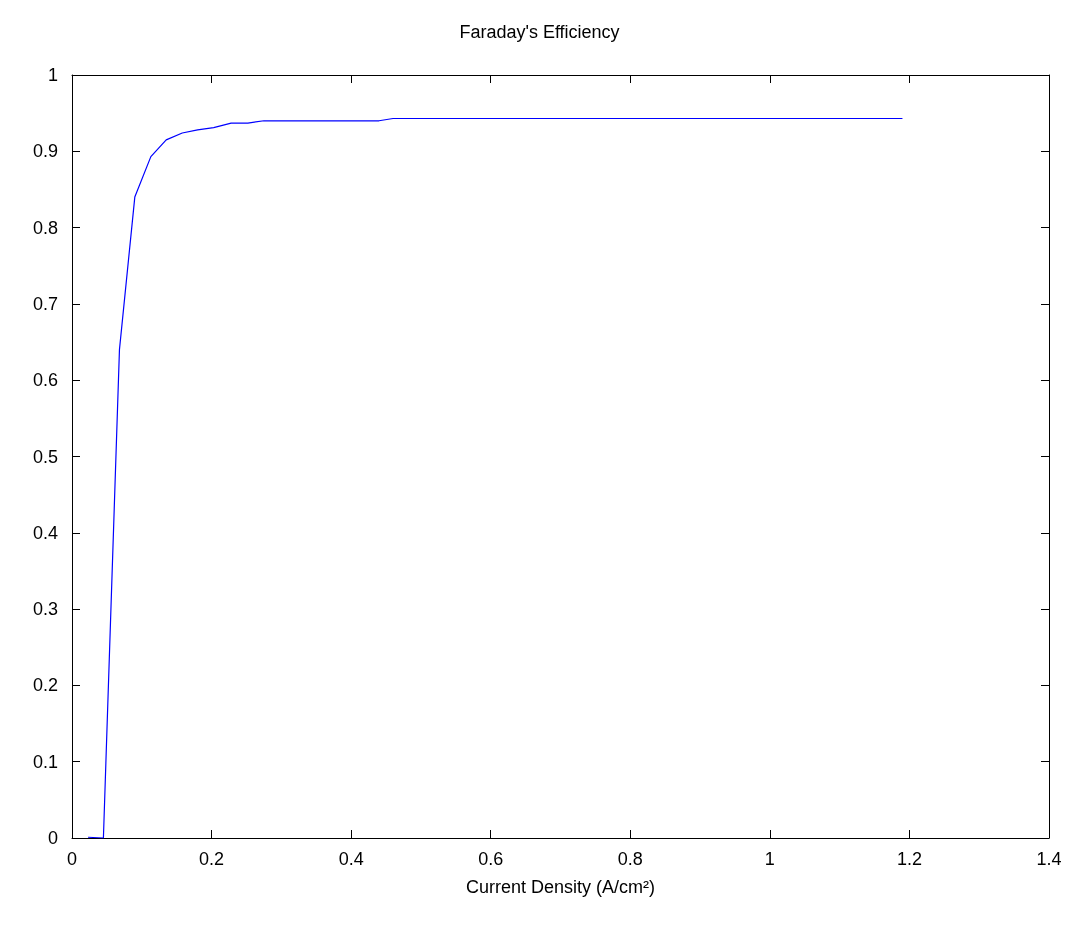 This screenshot has height=936, width=1079. Describe the element at coordinates (212, 859) in the screenshot. I see `x-tick-label: 0.2` at that location.